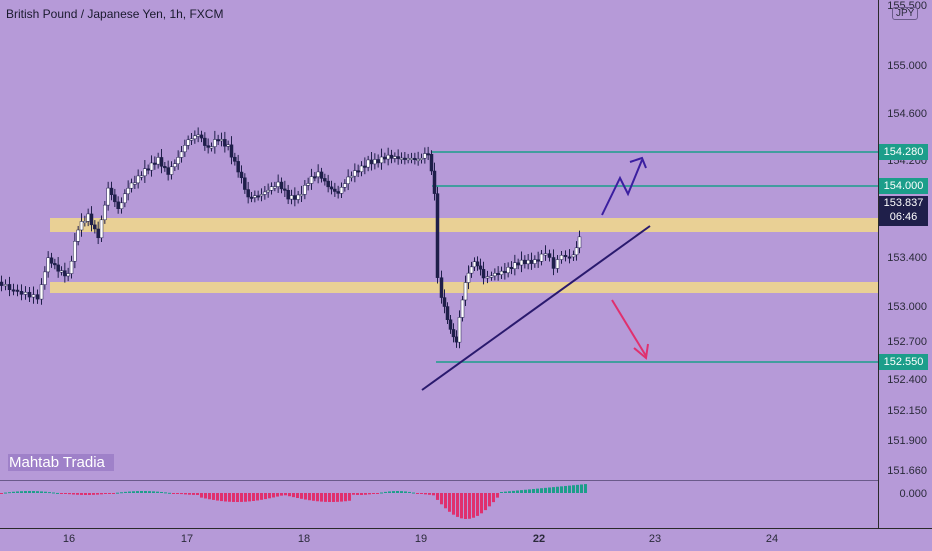 This screenshot has width=932, height=551. Describe the element at coordinates (536, 308) in the screenshot. I see `ascending-trendline` at that location.